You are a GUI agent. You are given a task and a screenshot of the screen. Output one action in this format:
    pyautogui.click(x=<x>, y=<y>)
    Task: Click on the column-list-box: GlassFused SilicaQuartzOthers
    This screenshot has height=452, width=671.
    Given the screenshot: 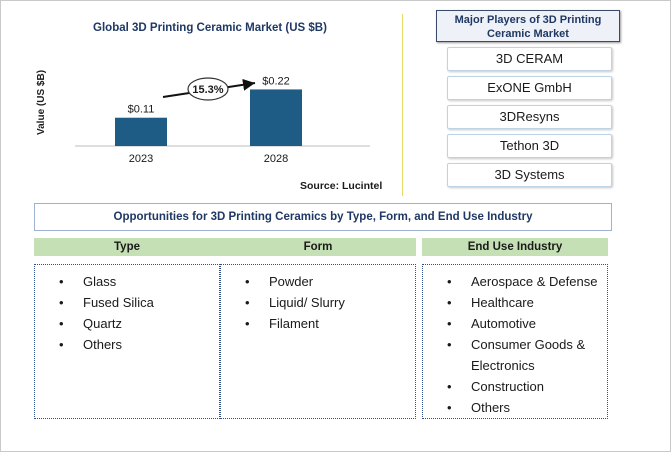 What is the action you would take?
    pyautogui.click(x=127, y=341)
    